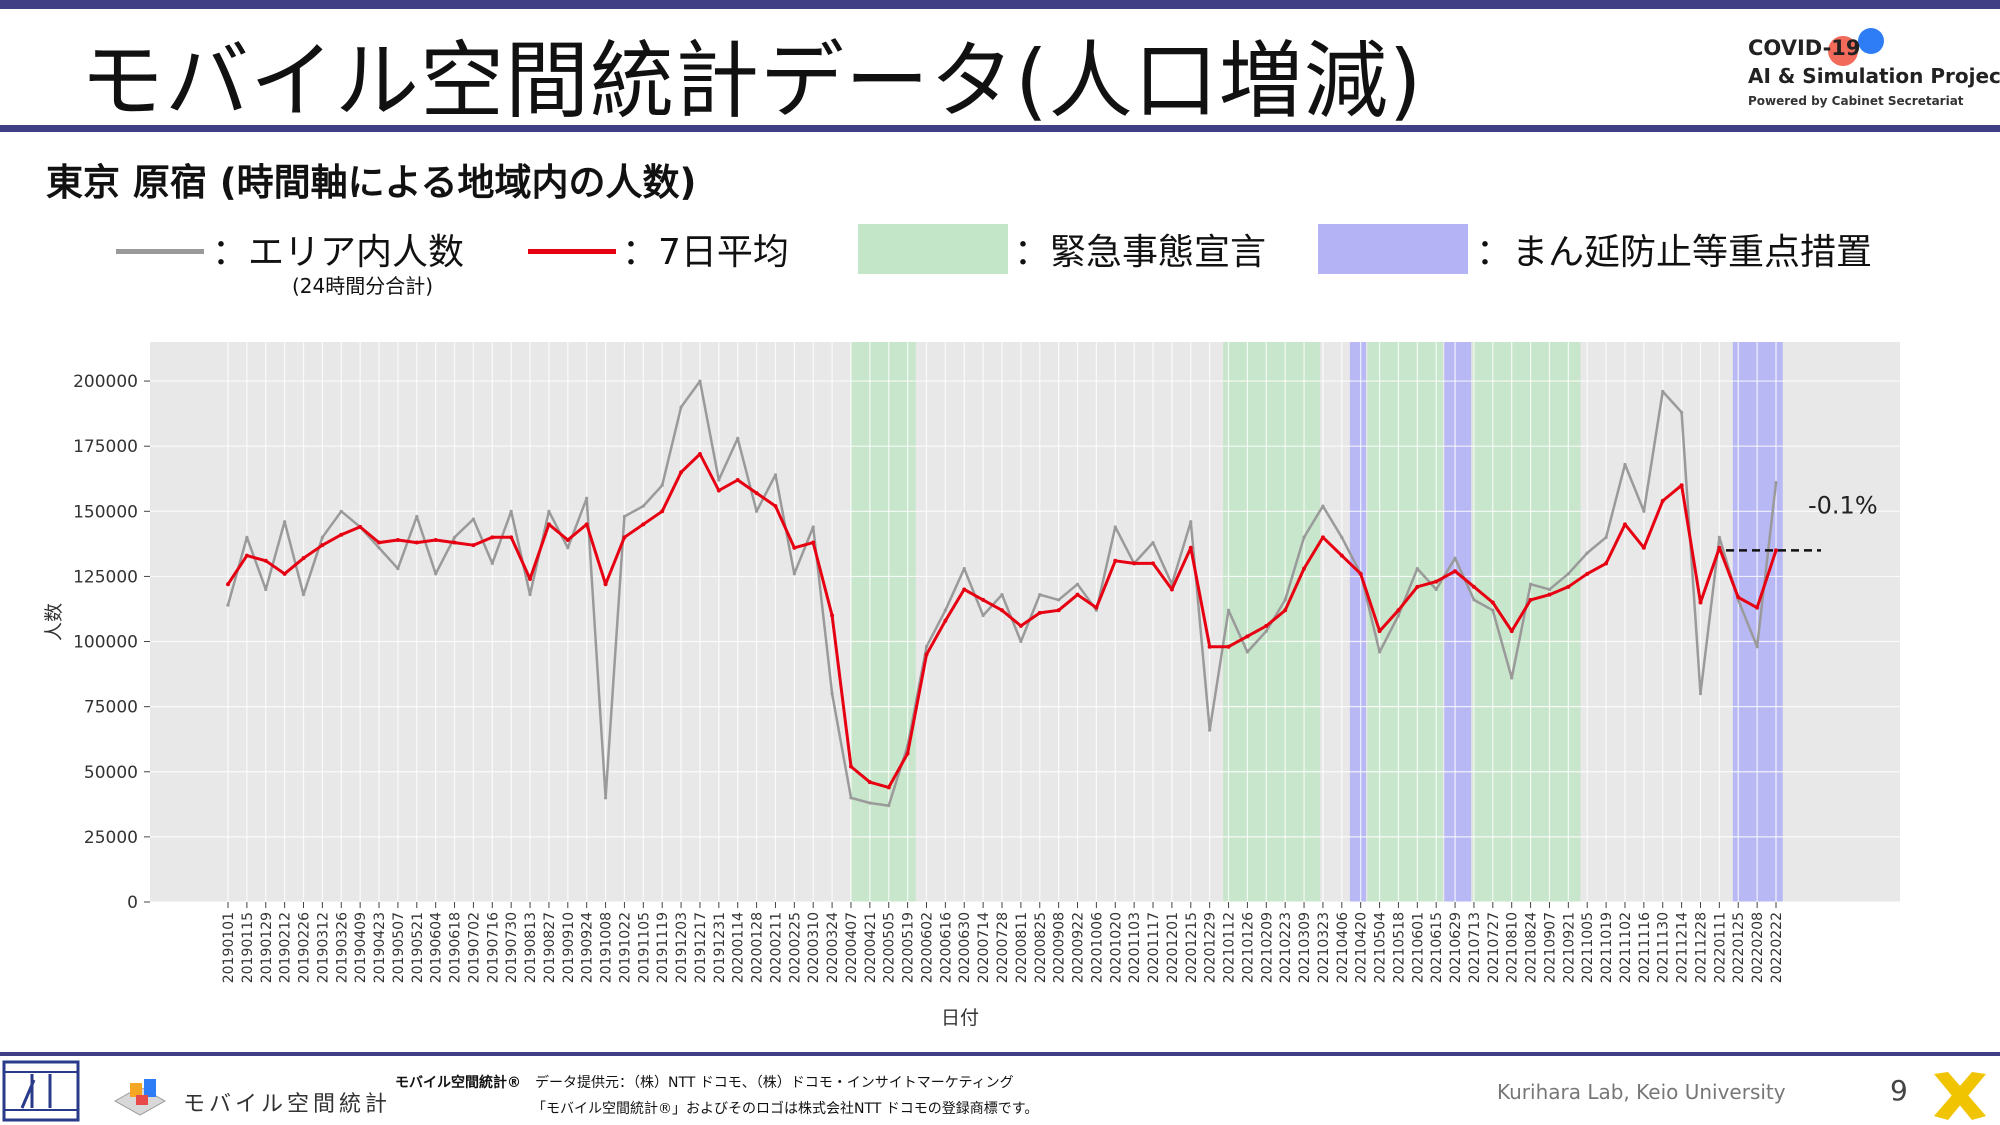  Describe the element at coordinates (1211, 947) in the screenshot. I see `x-tick-label: 20201229` at that location.